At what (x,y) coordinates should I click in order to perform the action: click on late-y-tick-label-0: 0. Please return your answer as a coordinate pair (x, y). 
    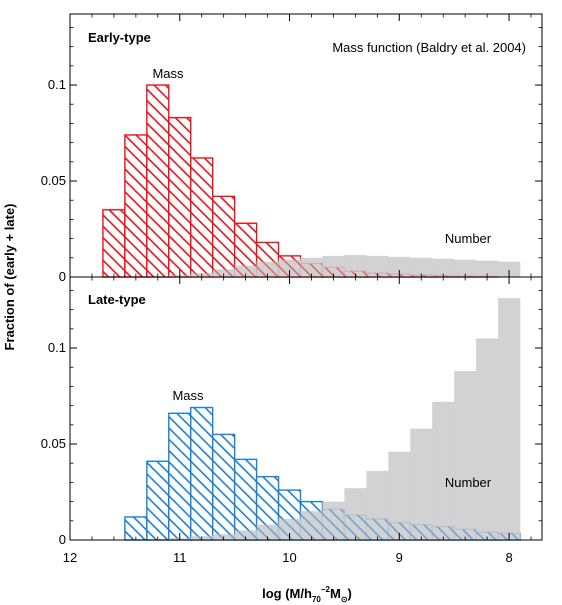
    Looking at the image, I should click on (62, 539).